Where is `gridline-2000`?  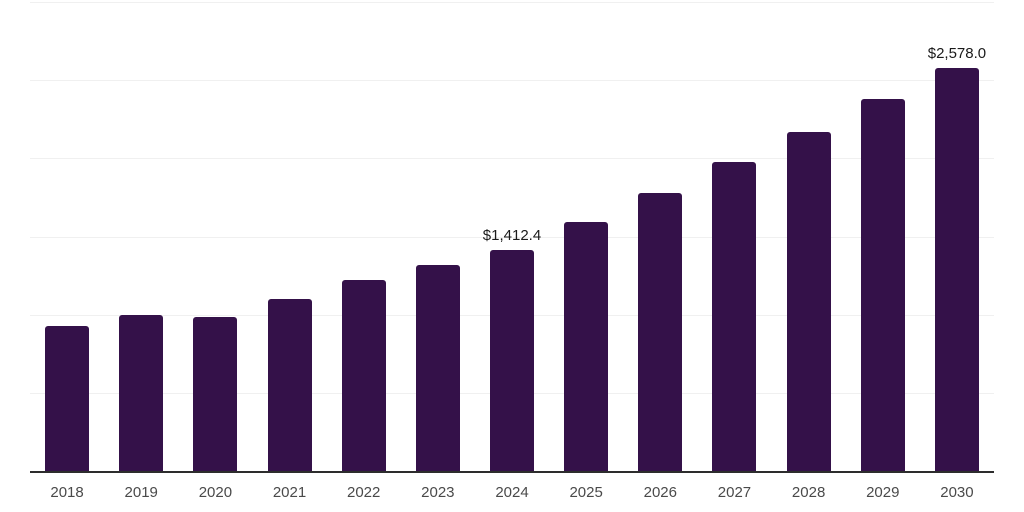 gridline-2000 is located at coordinates (512, 159).